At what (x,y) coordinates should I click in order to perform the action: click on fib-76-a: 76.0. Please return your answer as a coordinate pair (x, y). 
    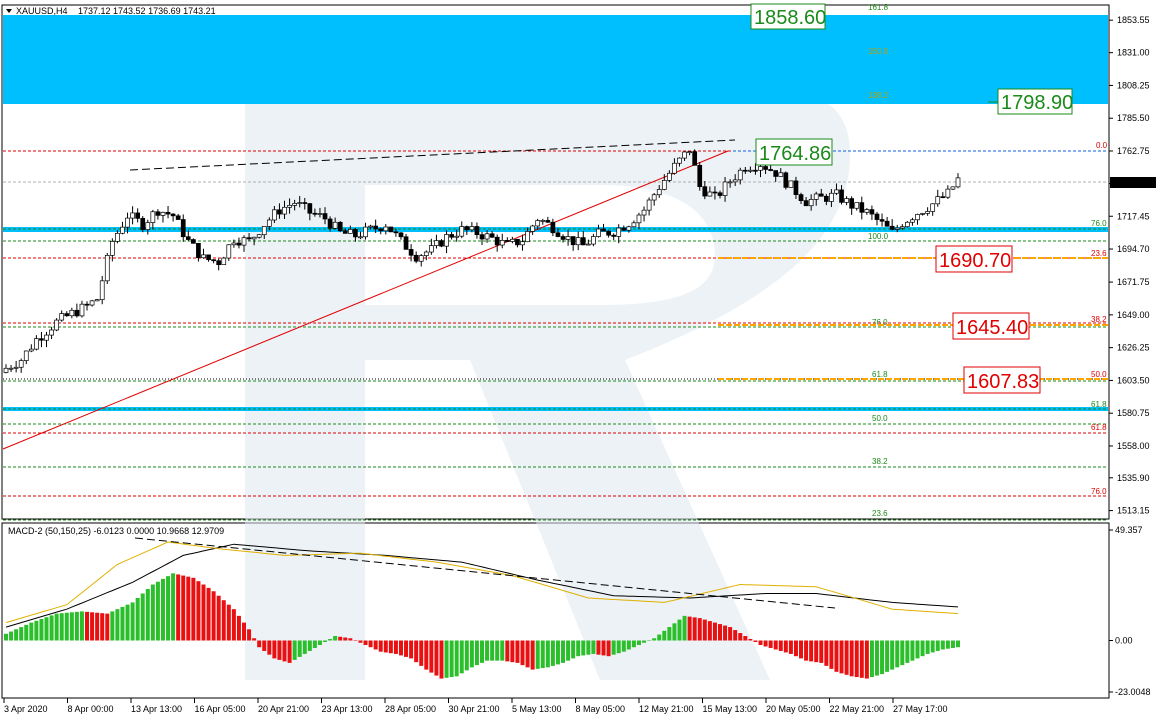
    Looking at the image, I should click on (1099, 223).